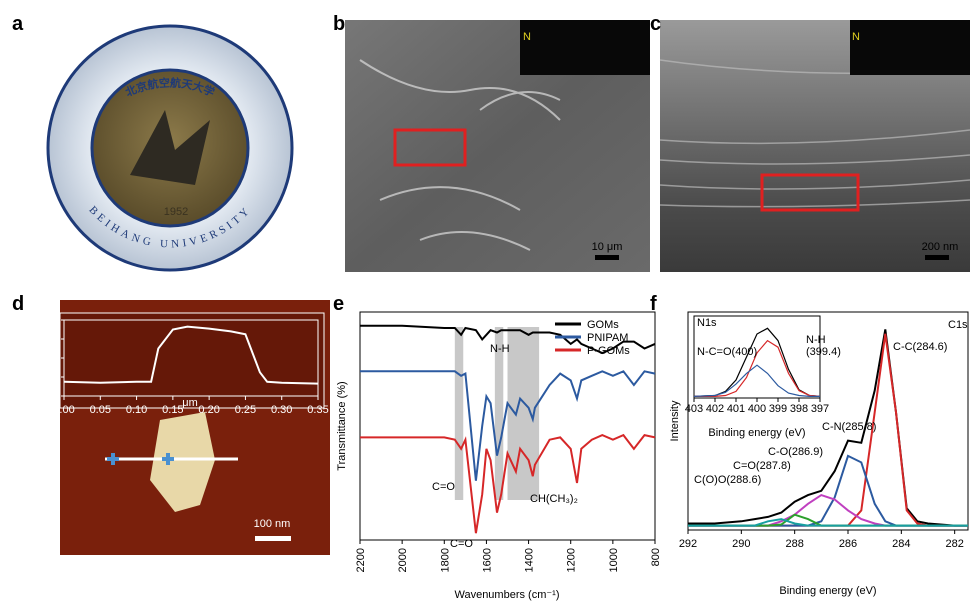 Image resolution: width=970 pixels, height=604 pixels. What do you see at coordinates (56, 358) in the screenshot?
I see `y-tick-label: 2` at bounding box center [56, 358].